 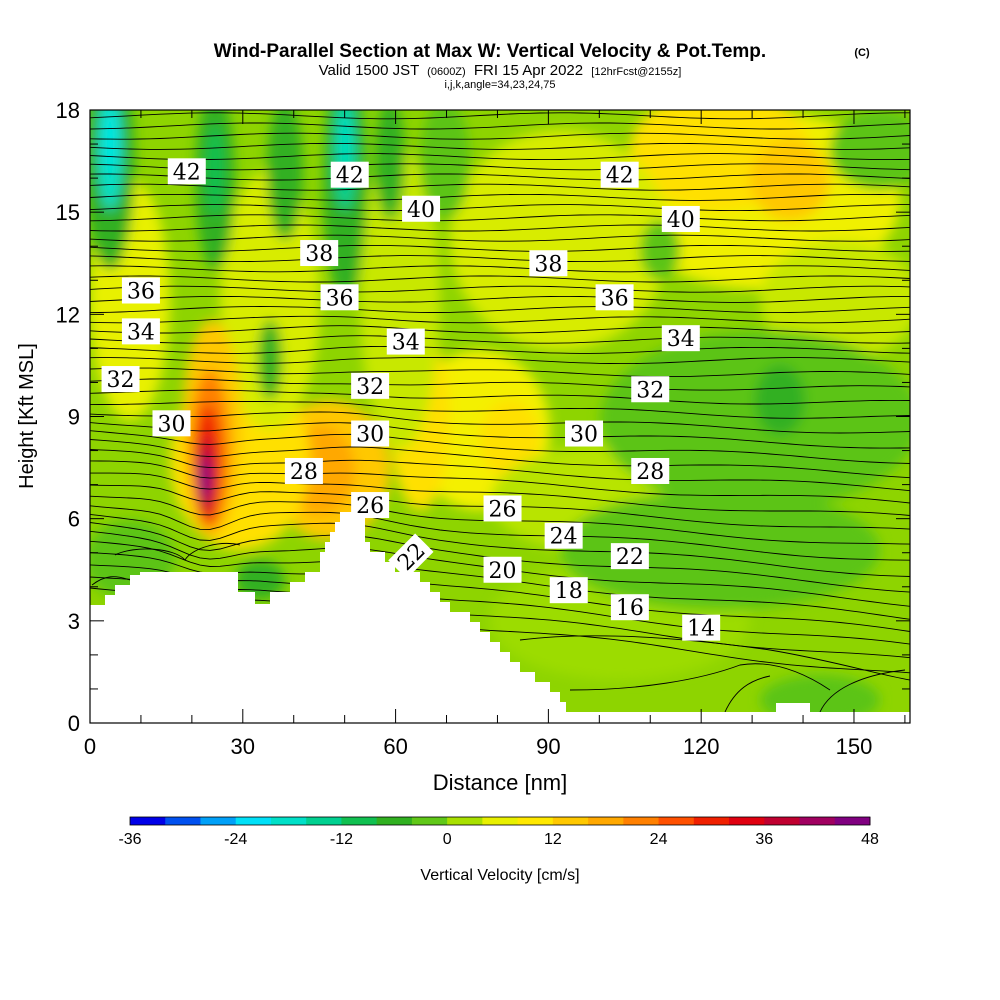 I want to click on contour-label: 30, so click(x=584, y=434).